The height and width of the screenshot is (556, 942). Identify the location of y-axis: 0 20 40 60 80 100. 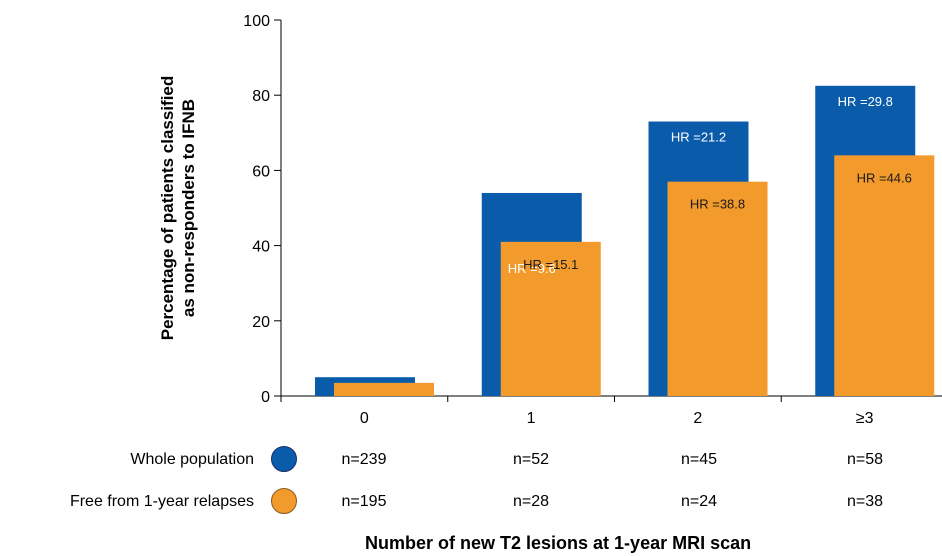
(262, 209).